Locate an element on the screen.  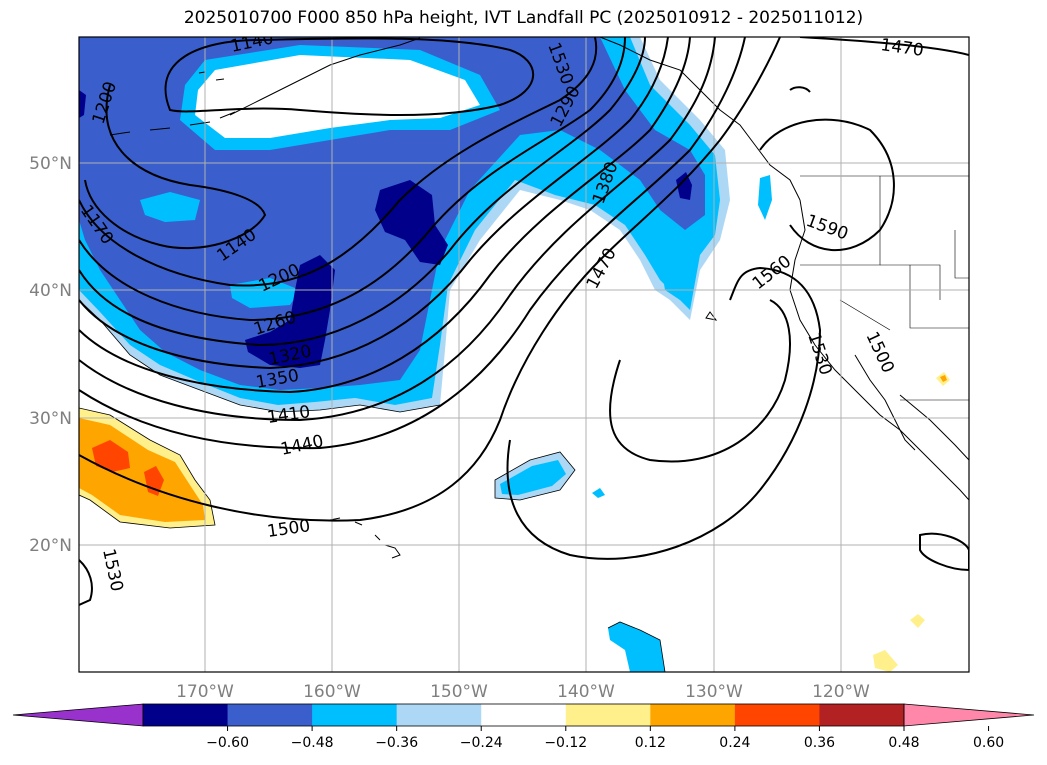
lat-label: 40°N is located at coordinates (50, 291).